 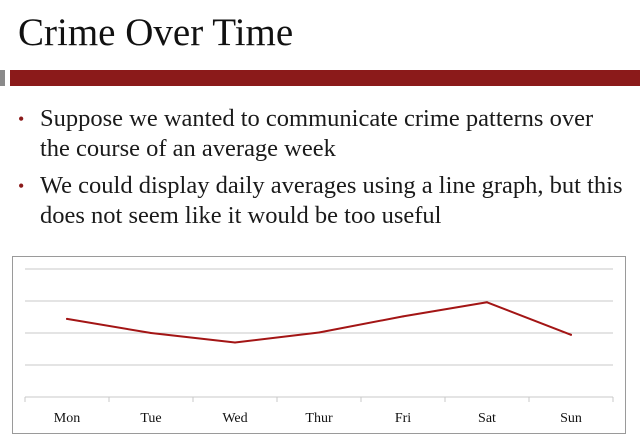 I want to click on data-point-sat, so click(x=487, y=302).